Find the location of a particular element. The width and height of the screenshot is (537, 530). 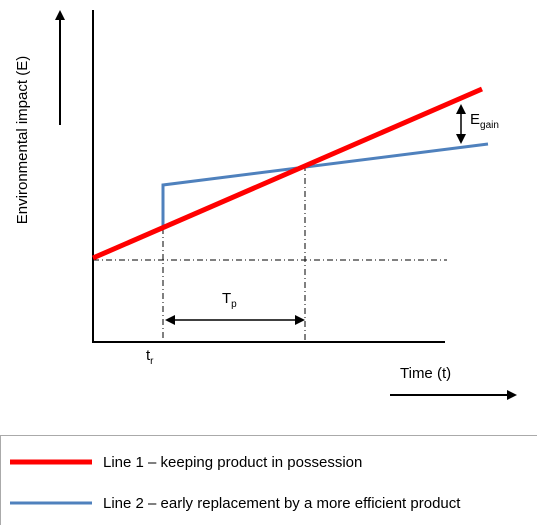

tp-label: Tp is located at coordinates (229, 300).